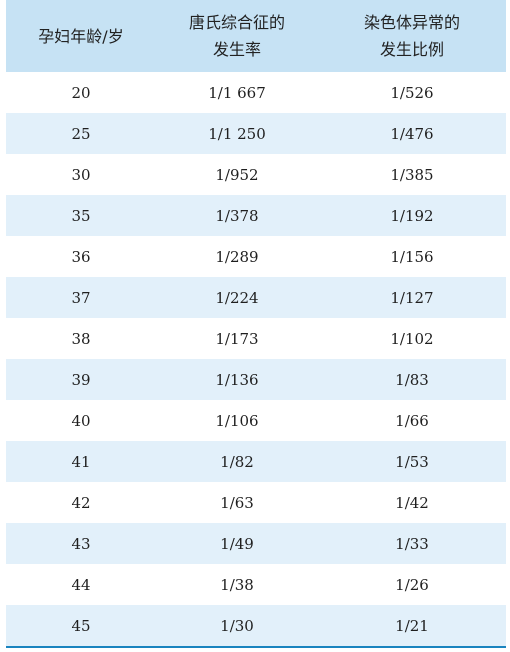 The image size is (510, 652). What do you see at coordinates (412, 461) in the screenshot?
I see `cell-chromosome-ratio: 1/53` at bounding box center [412, 461].